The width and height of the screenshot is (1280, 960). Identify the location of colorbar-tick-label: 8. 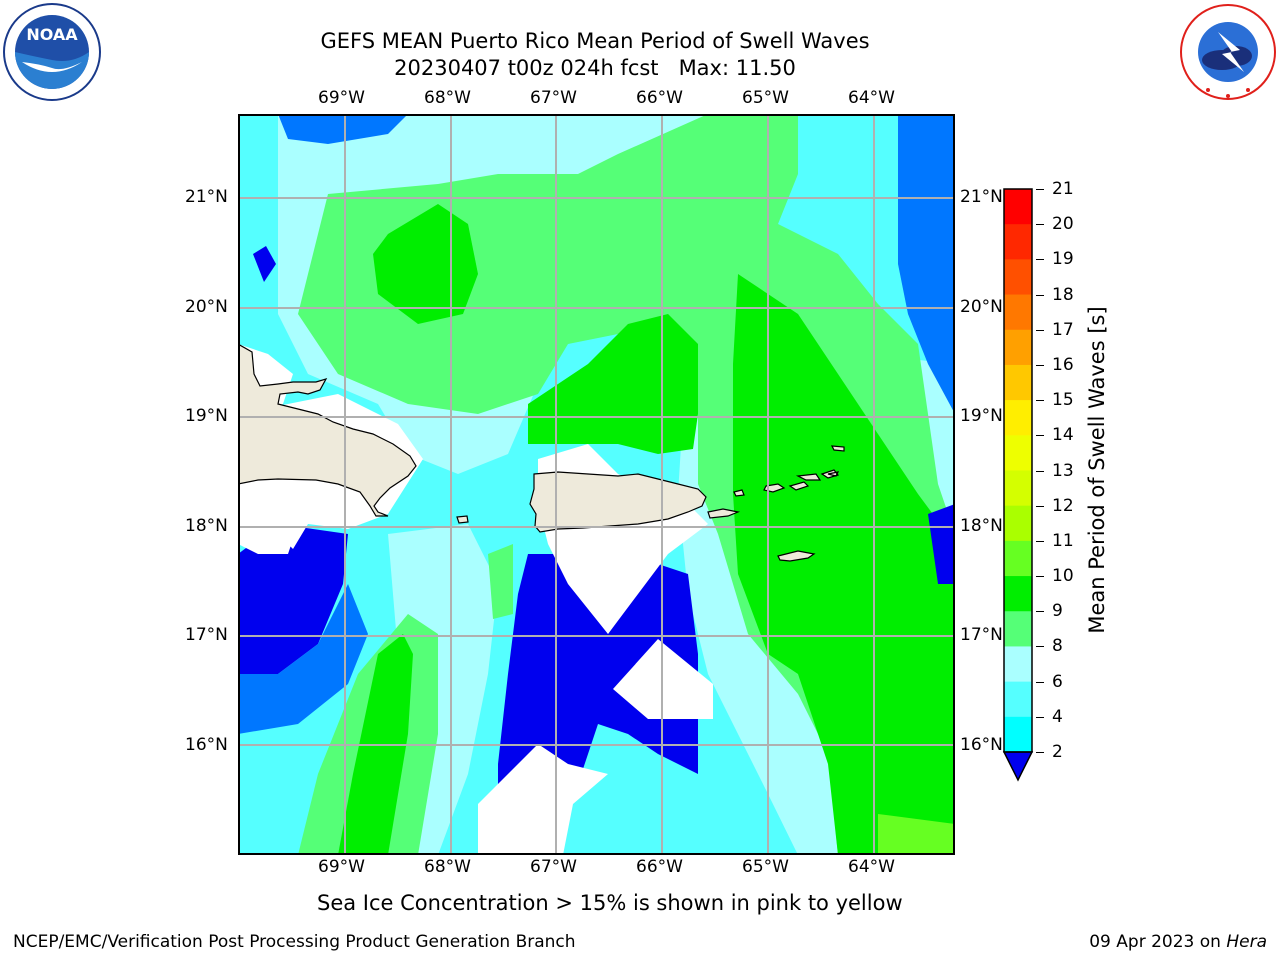
(1057, 646).